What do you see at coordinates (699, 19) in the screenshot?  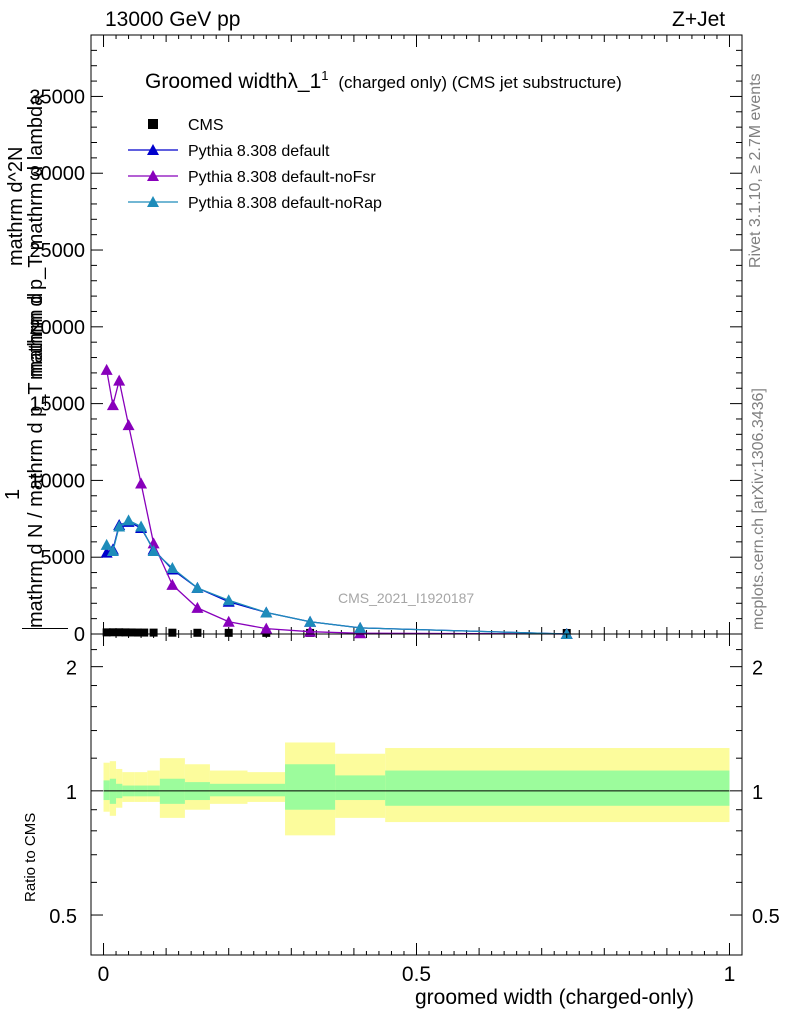 I see `header-right-label: Z+Jet` at bounding box center [699, 19].